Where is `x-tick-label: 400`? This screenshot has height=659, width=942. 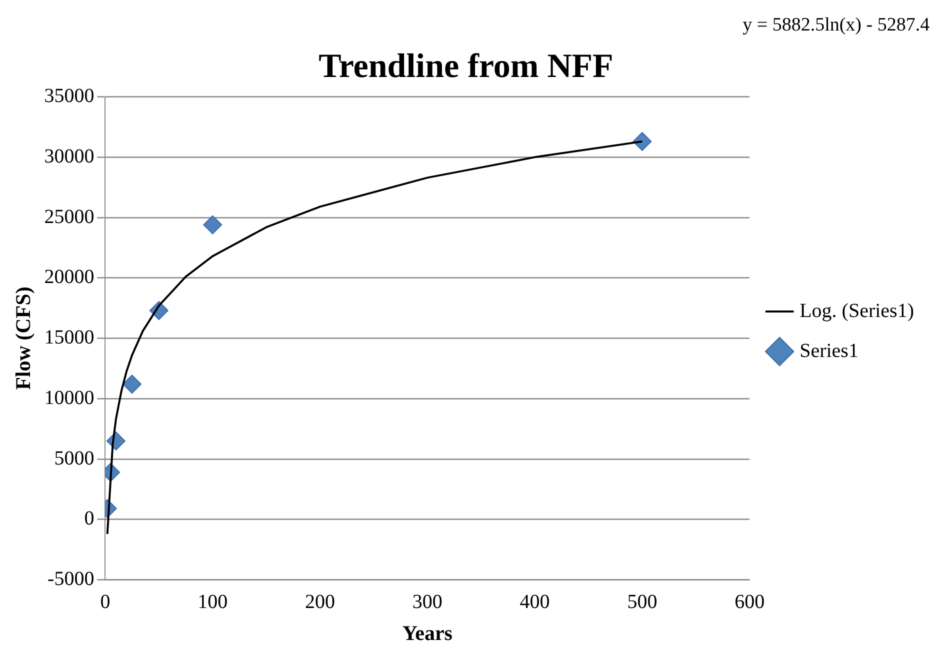
x-tick-label: 400 is located at coordinates (535, 602).